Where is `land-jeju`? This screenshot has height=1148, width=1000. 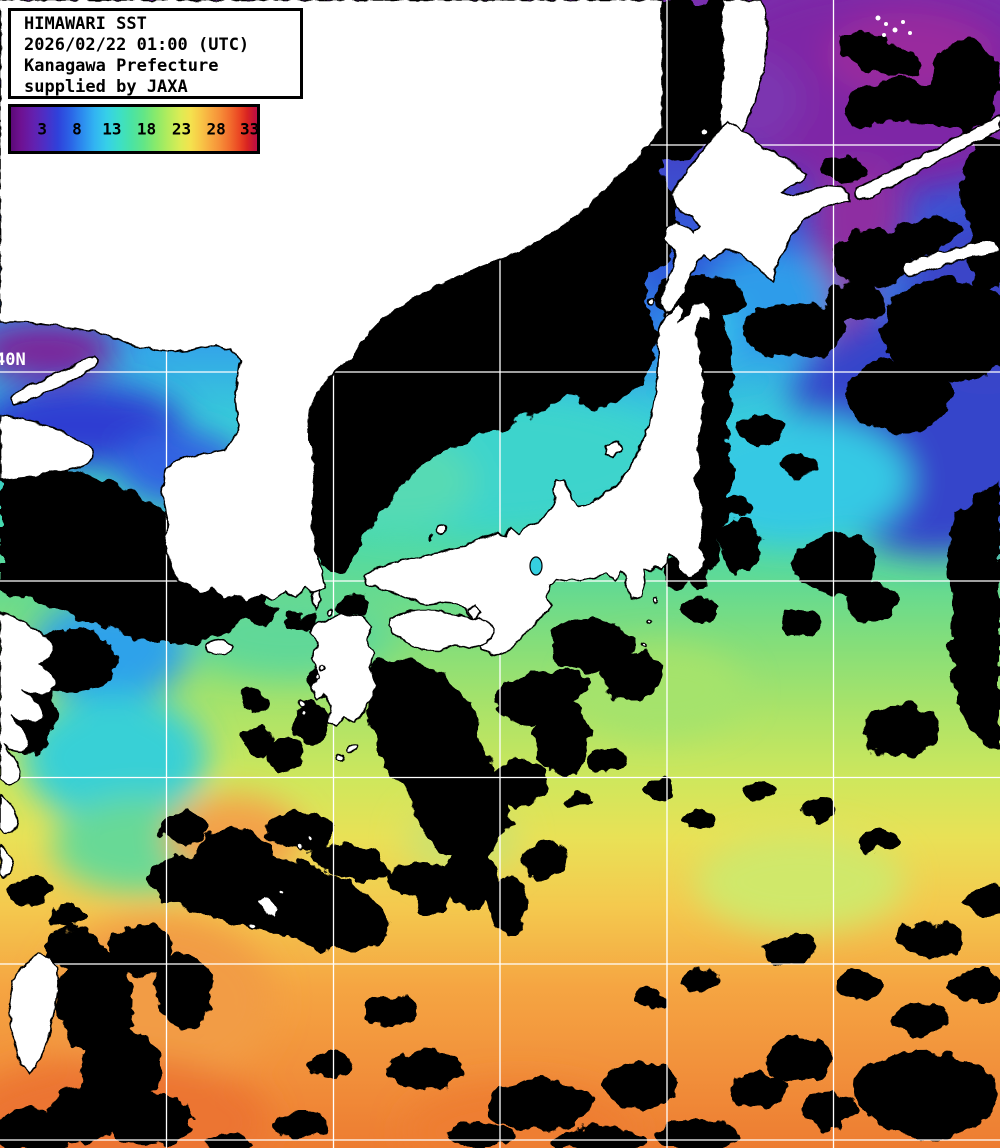
land-jeju is located at coordinates (219, 647).